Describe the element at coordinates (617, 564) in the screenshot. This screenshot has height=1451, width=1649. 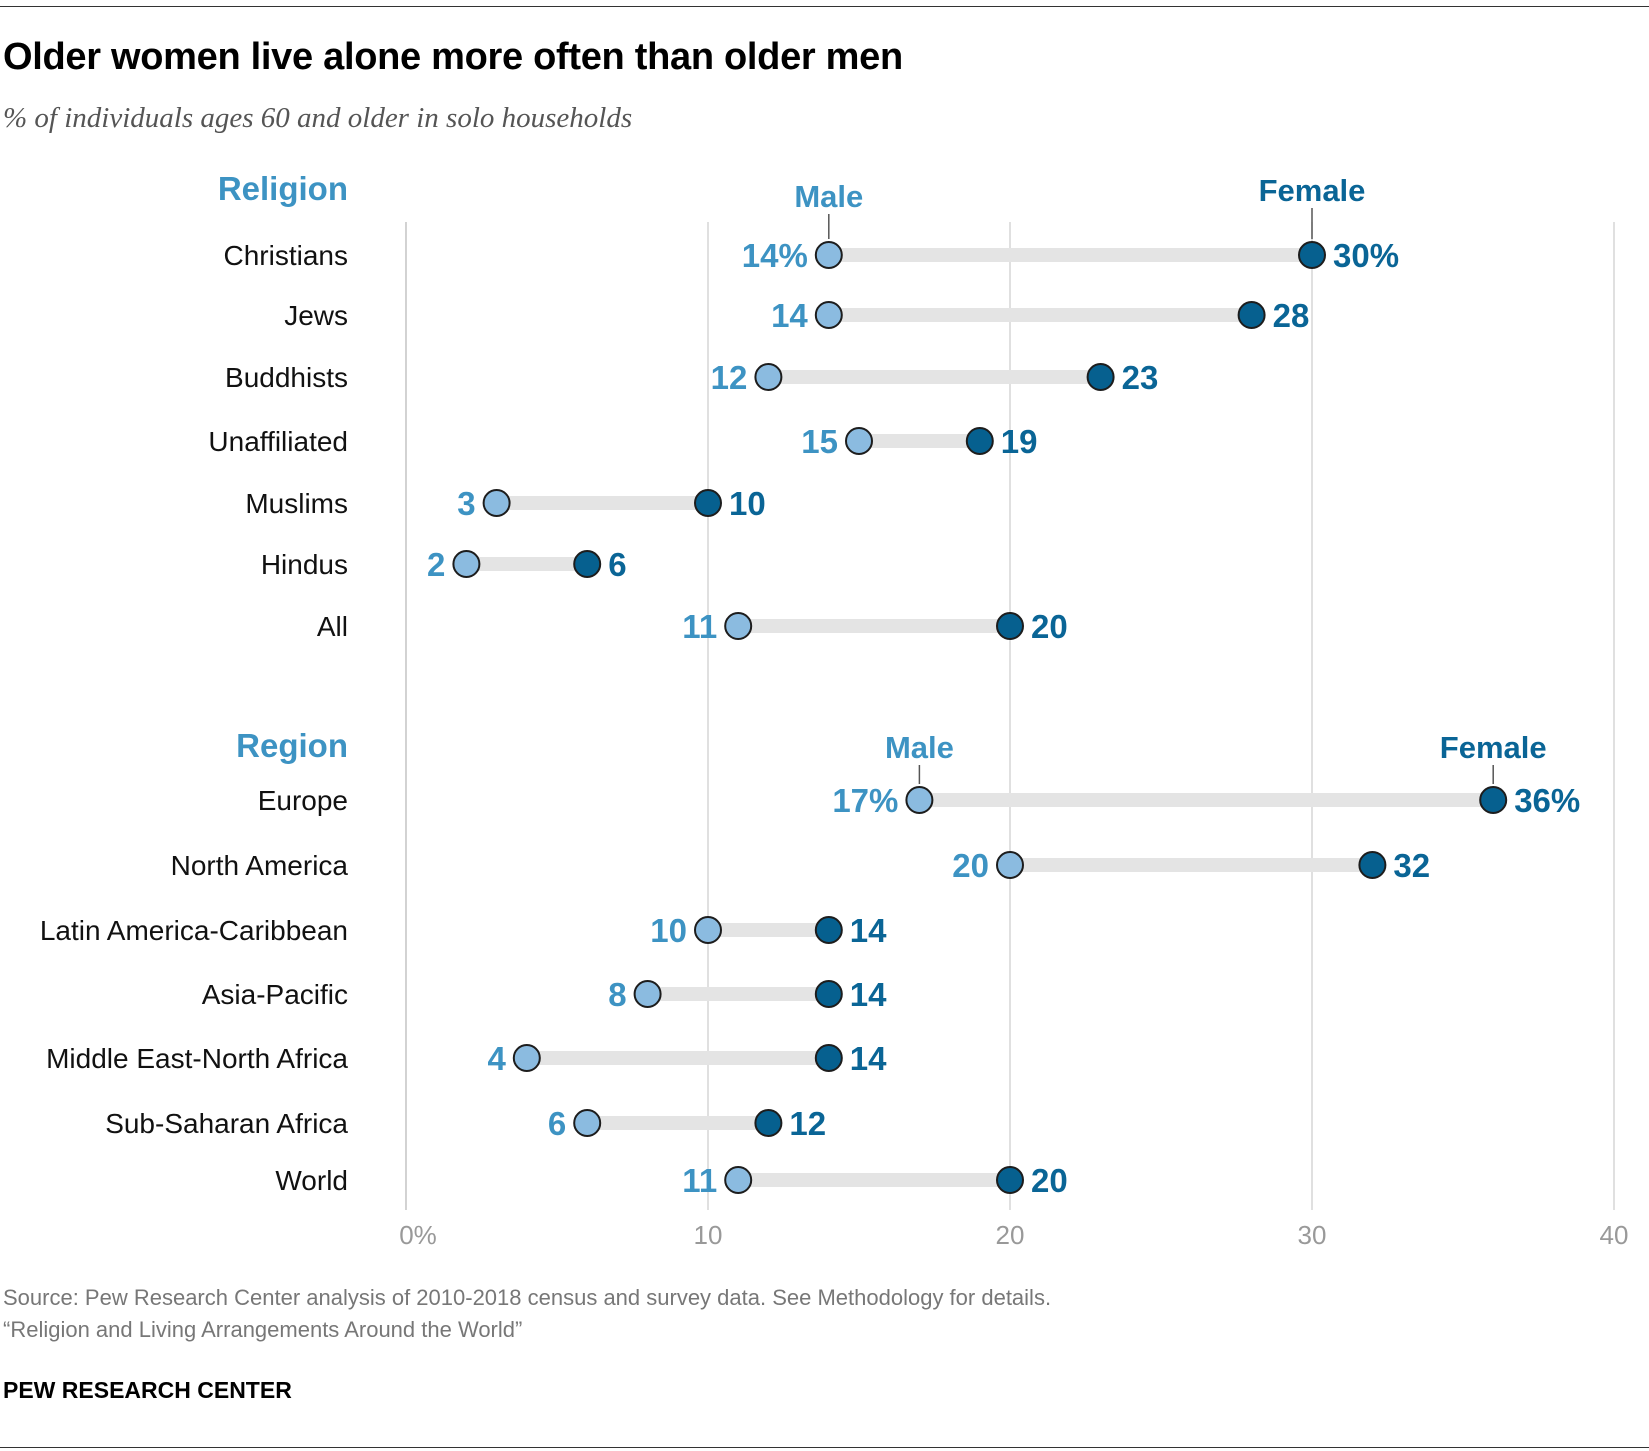
I see `female-value-label: 6` at that location.